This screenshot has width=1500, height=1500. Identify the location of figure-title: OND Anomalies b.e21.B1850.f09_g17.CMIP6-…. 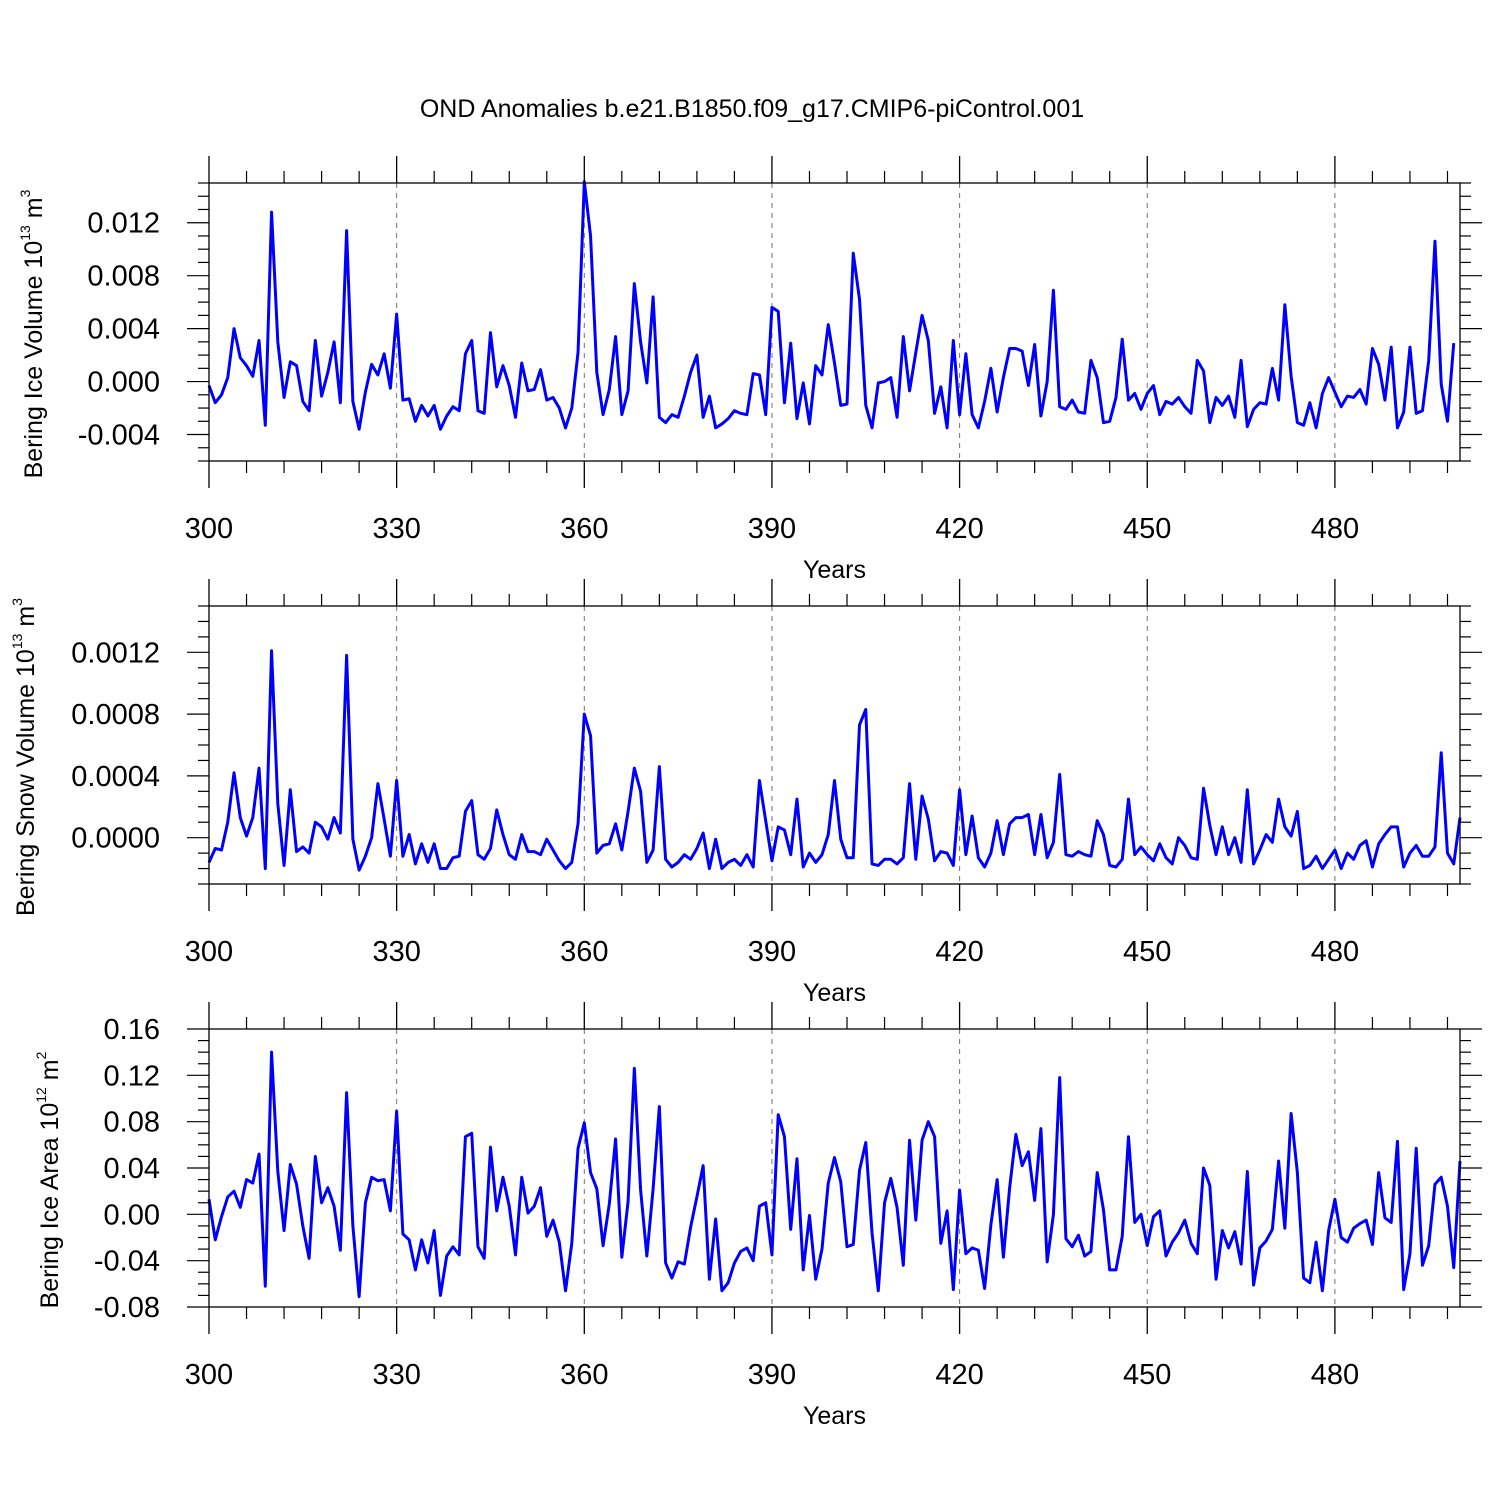
(752, 109).